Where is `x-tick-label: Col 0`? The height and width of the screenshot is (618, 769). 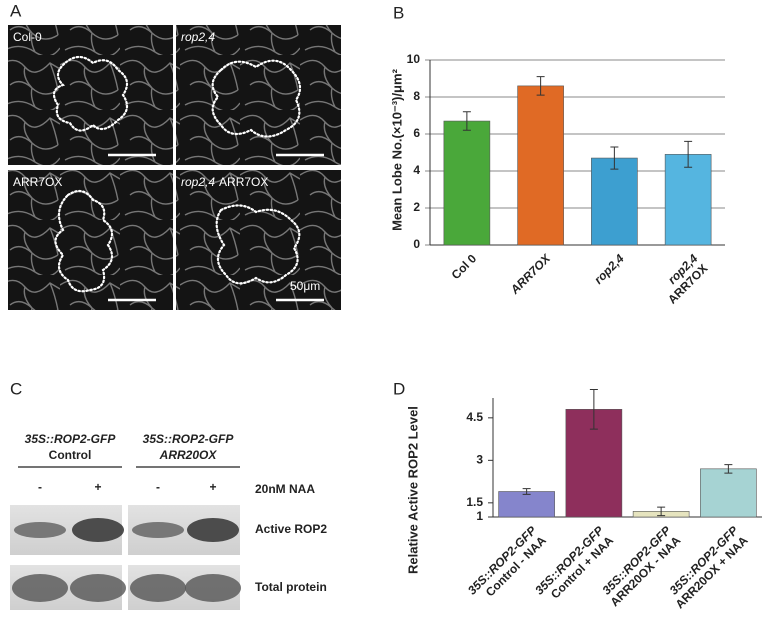 x-tick-label: Col 0 is located at coordinates (464, 266).